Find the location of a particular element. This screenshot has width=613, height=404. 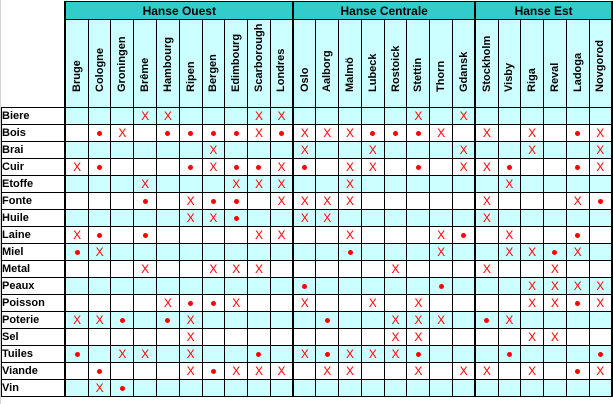

product-name: Etoffe is located at coordinates (33, 184).